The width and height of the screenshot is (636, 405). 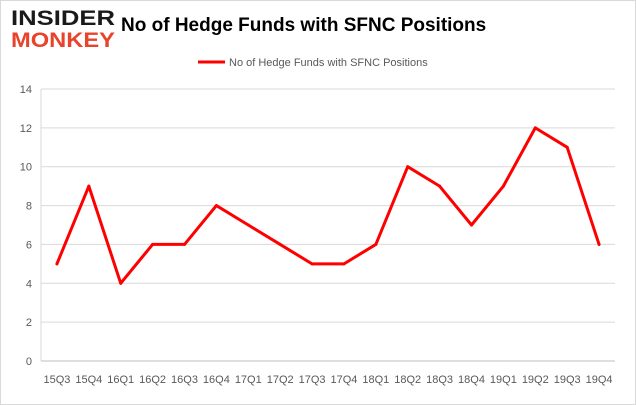 What do you see at coordinates (216, 380) in the screenshot?
I see `x-tick-label: 16Q4` at bounding box center [216, 380].